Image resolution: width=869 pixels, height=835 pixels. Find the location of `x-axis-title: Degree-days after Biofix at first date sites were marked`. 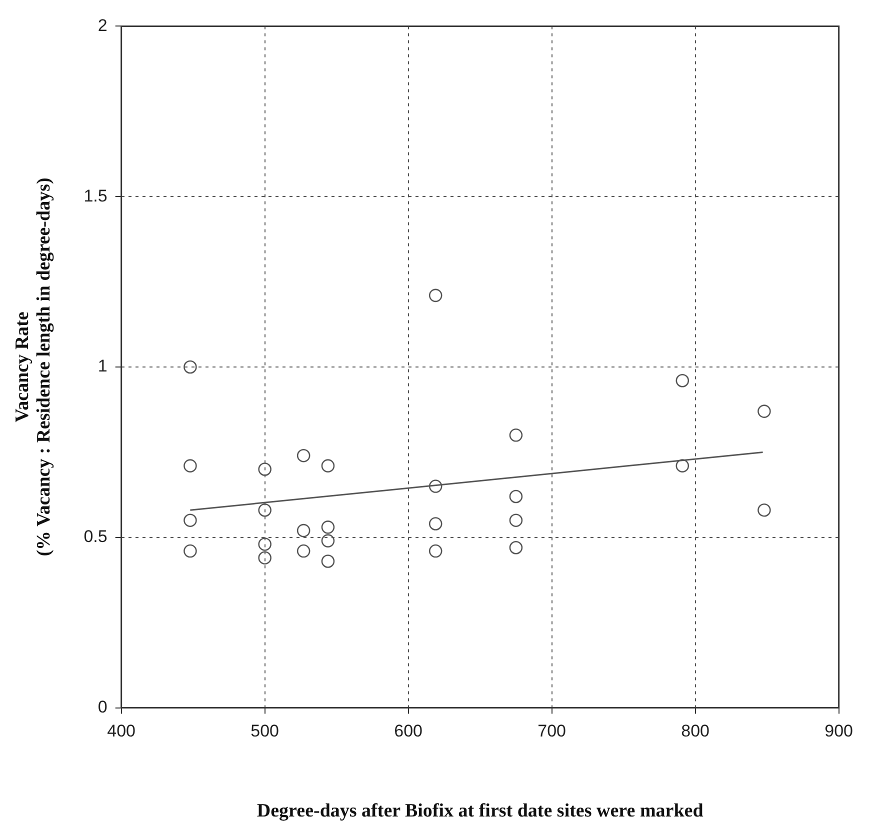

x-axis-title: Degree-days after Biofix at first date sites were marked is located at coordinates (480, 811).